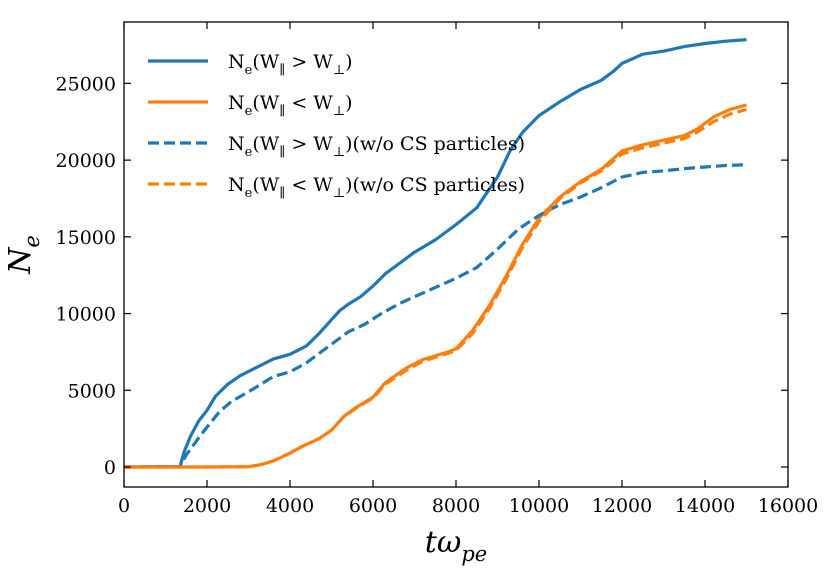 The image size is (830, 581). Describe the element at coordinates (705, 506) in the screenshot. I see `x-tick-label-14000: 14000` at that location.